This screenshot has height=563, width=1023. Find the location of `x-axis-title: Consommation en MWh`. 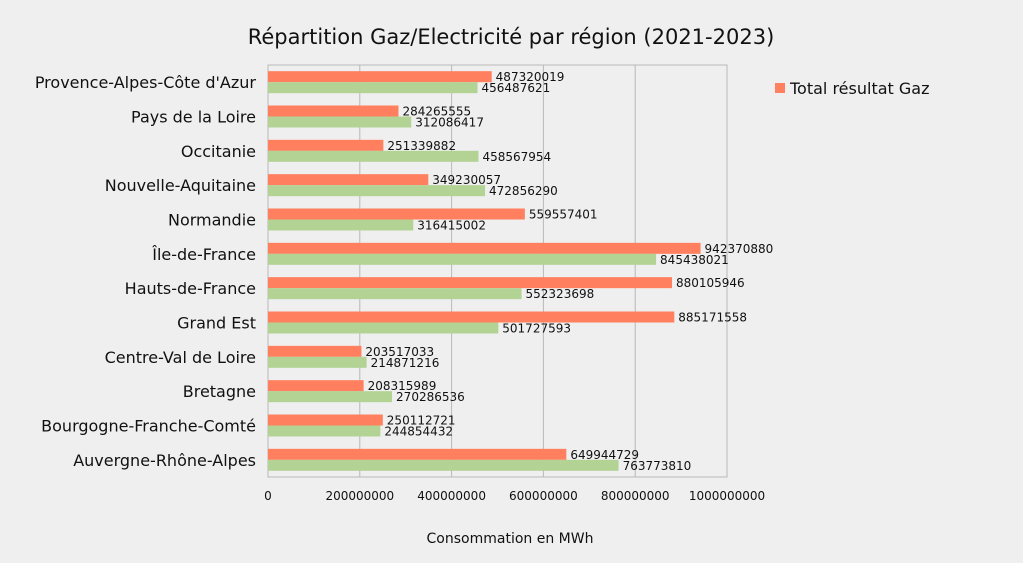

x-axis-title: Consommation en MWh is located at coordinates (510, 539).